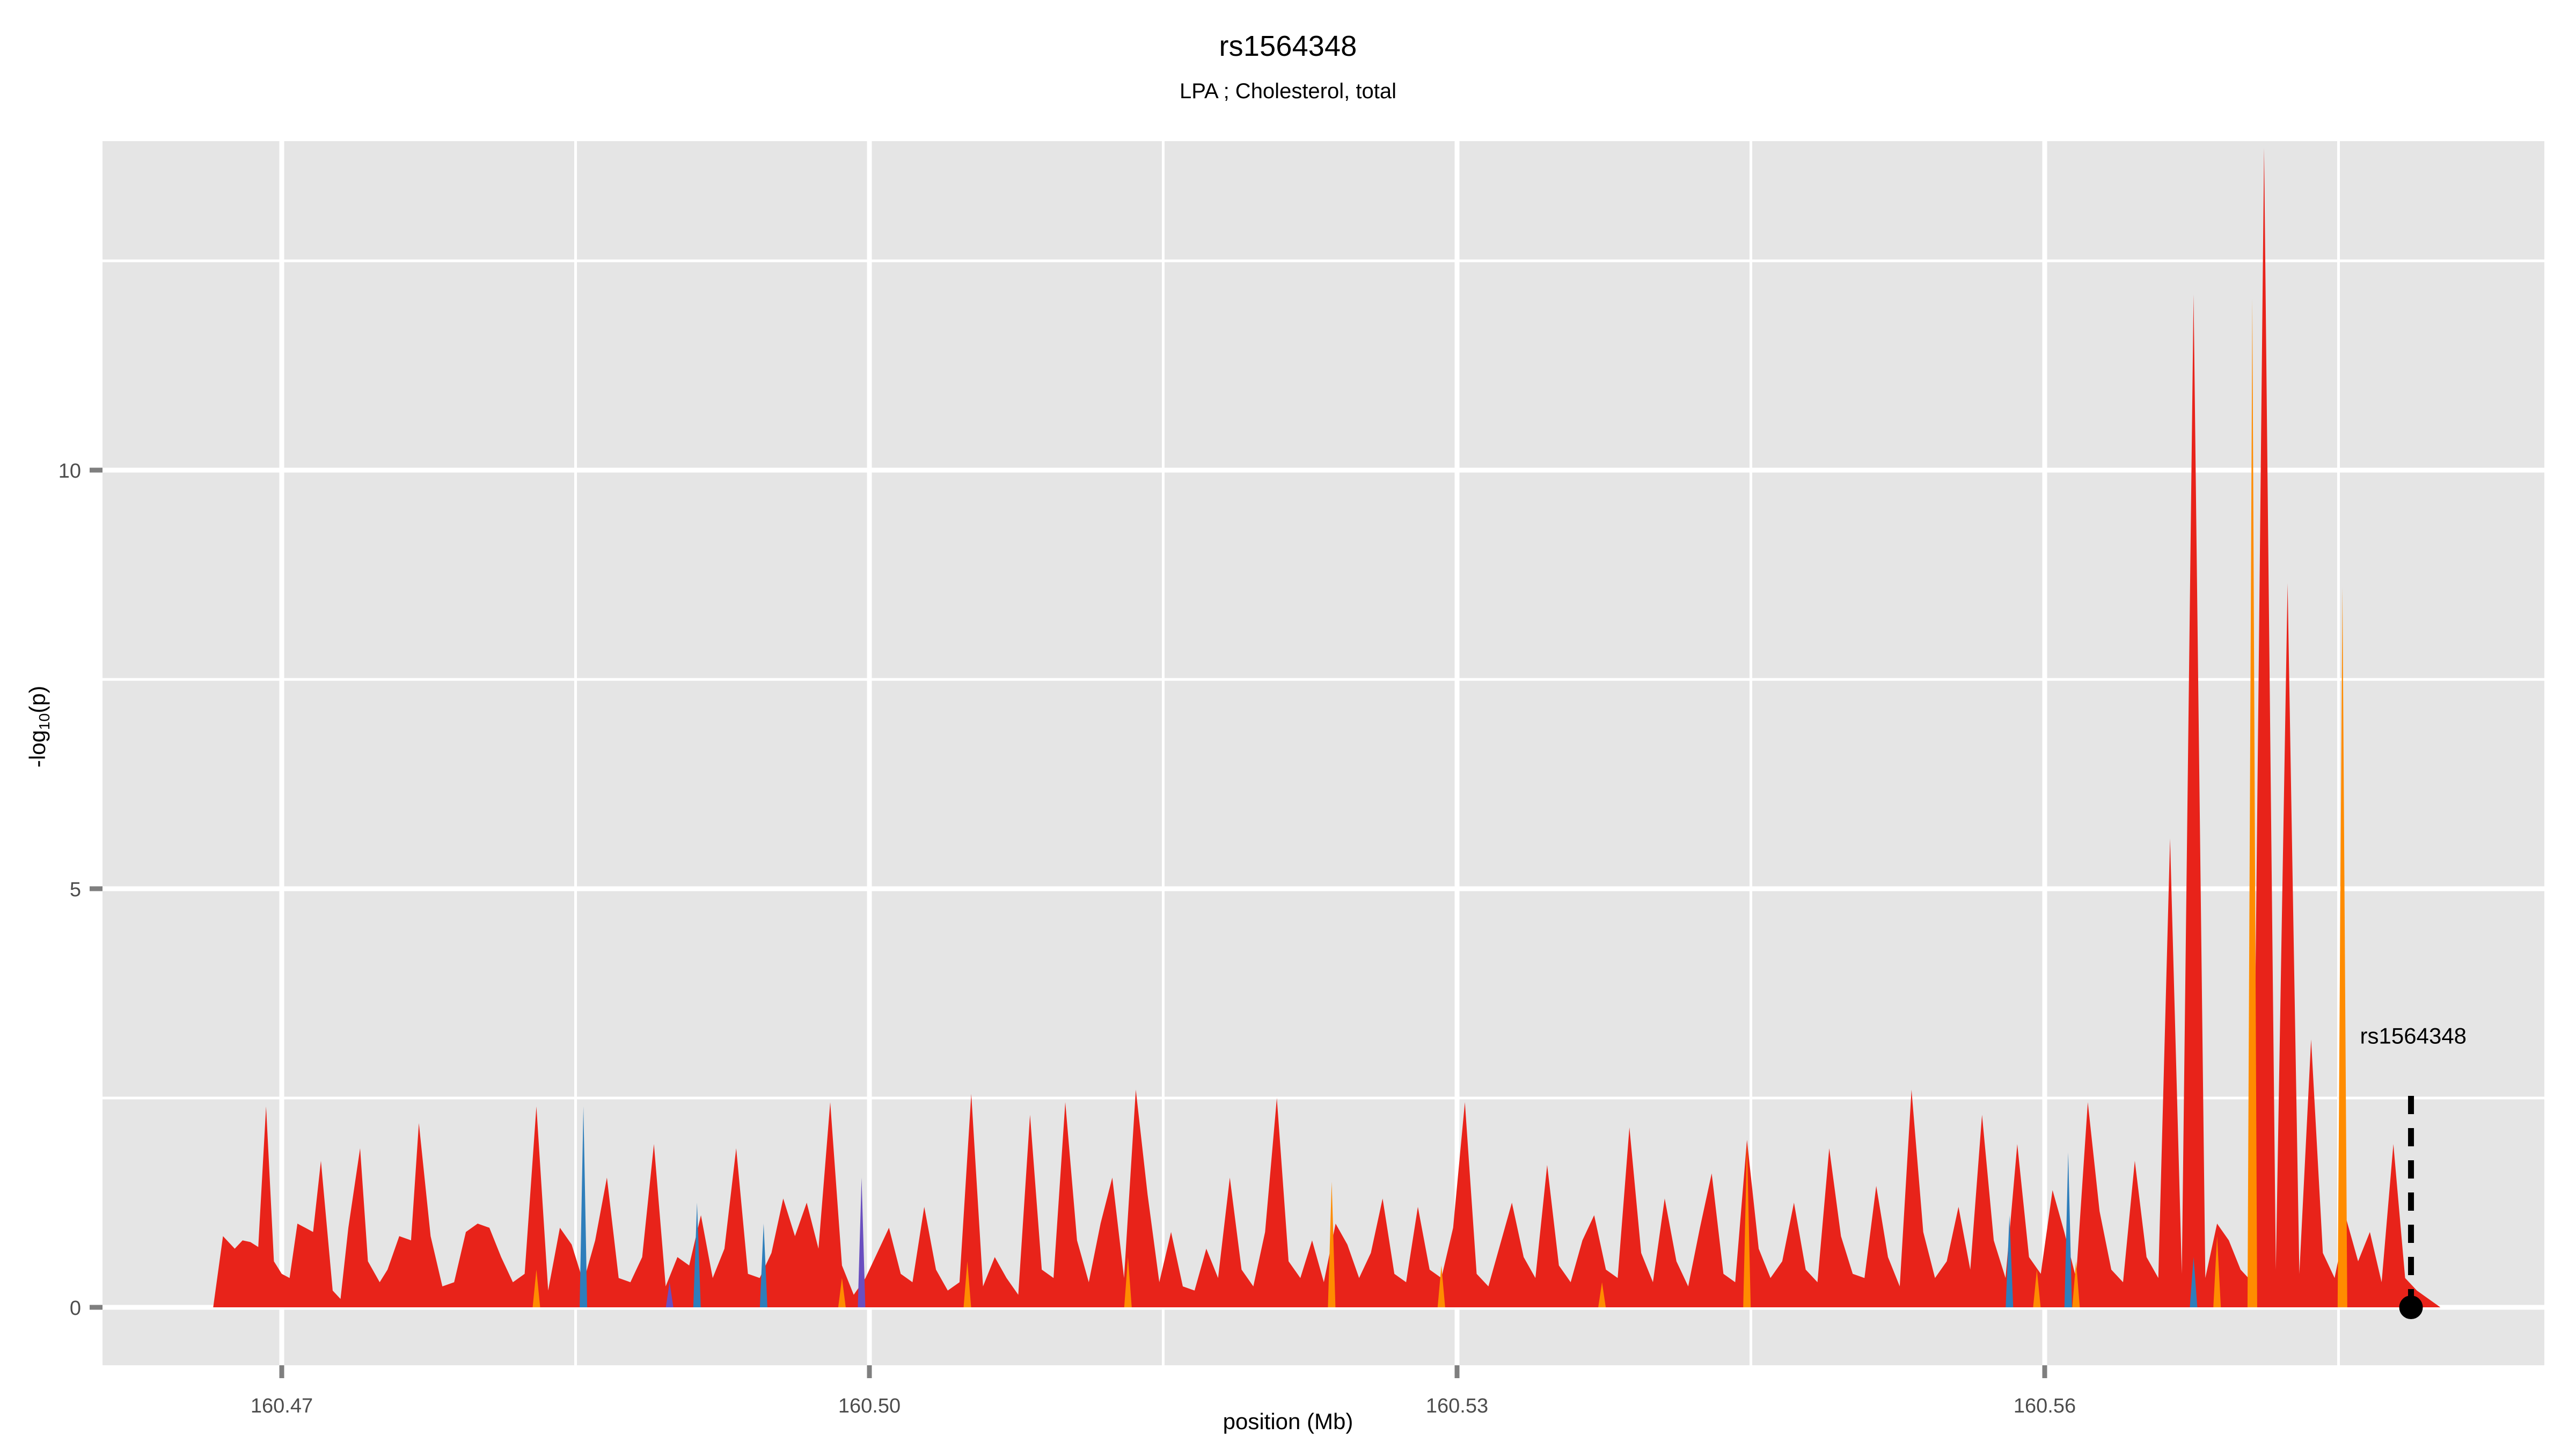 The image size is (2576, 1449). Describe the element at coordinates (75, 1308) in the screenshot. I see `y-tick-label: 0` at that location.